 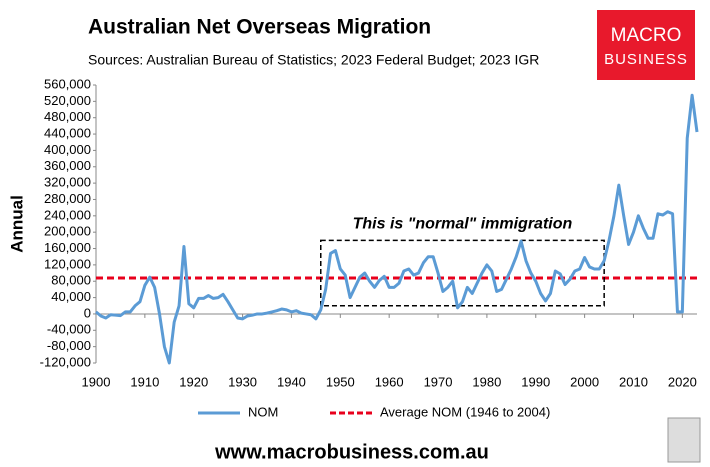 What do you see at coordinates (67, 182) in the screenshot?
I see `y-tick-label: 320,000` at bounding box center [67, 182].